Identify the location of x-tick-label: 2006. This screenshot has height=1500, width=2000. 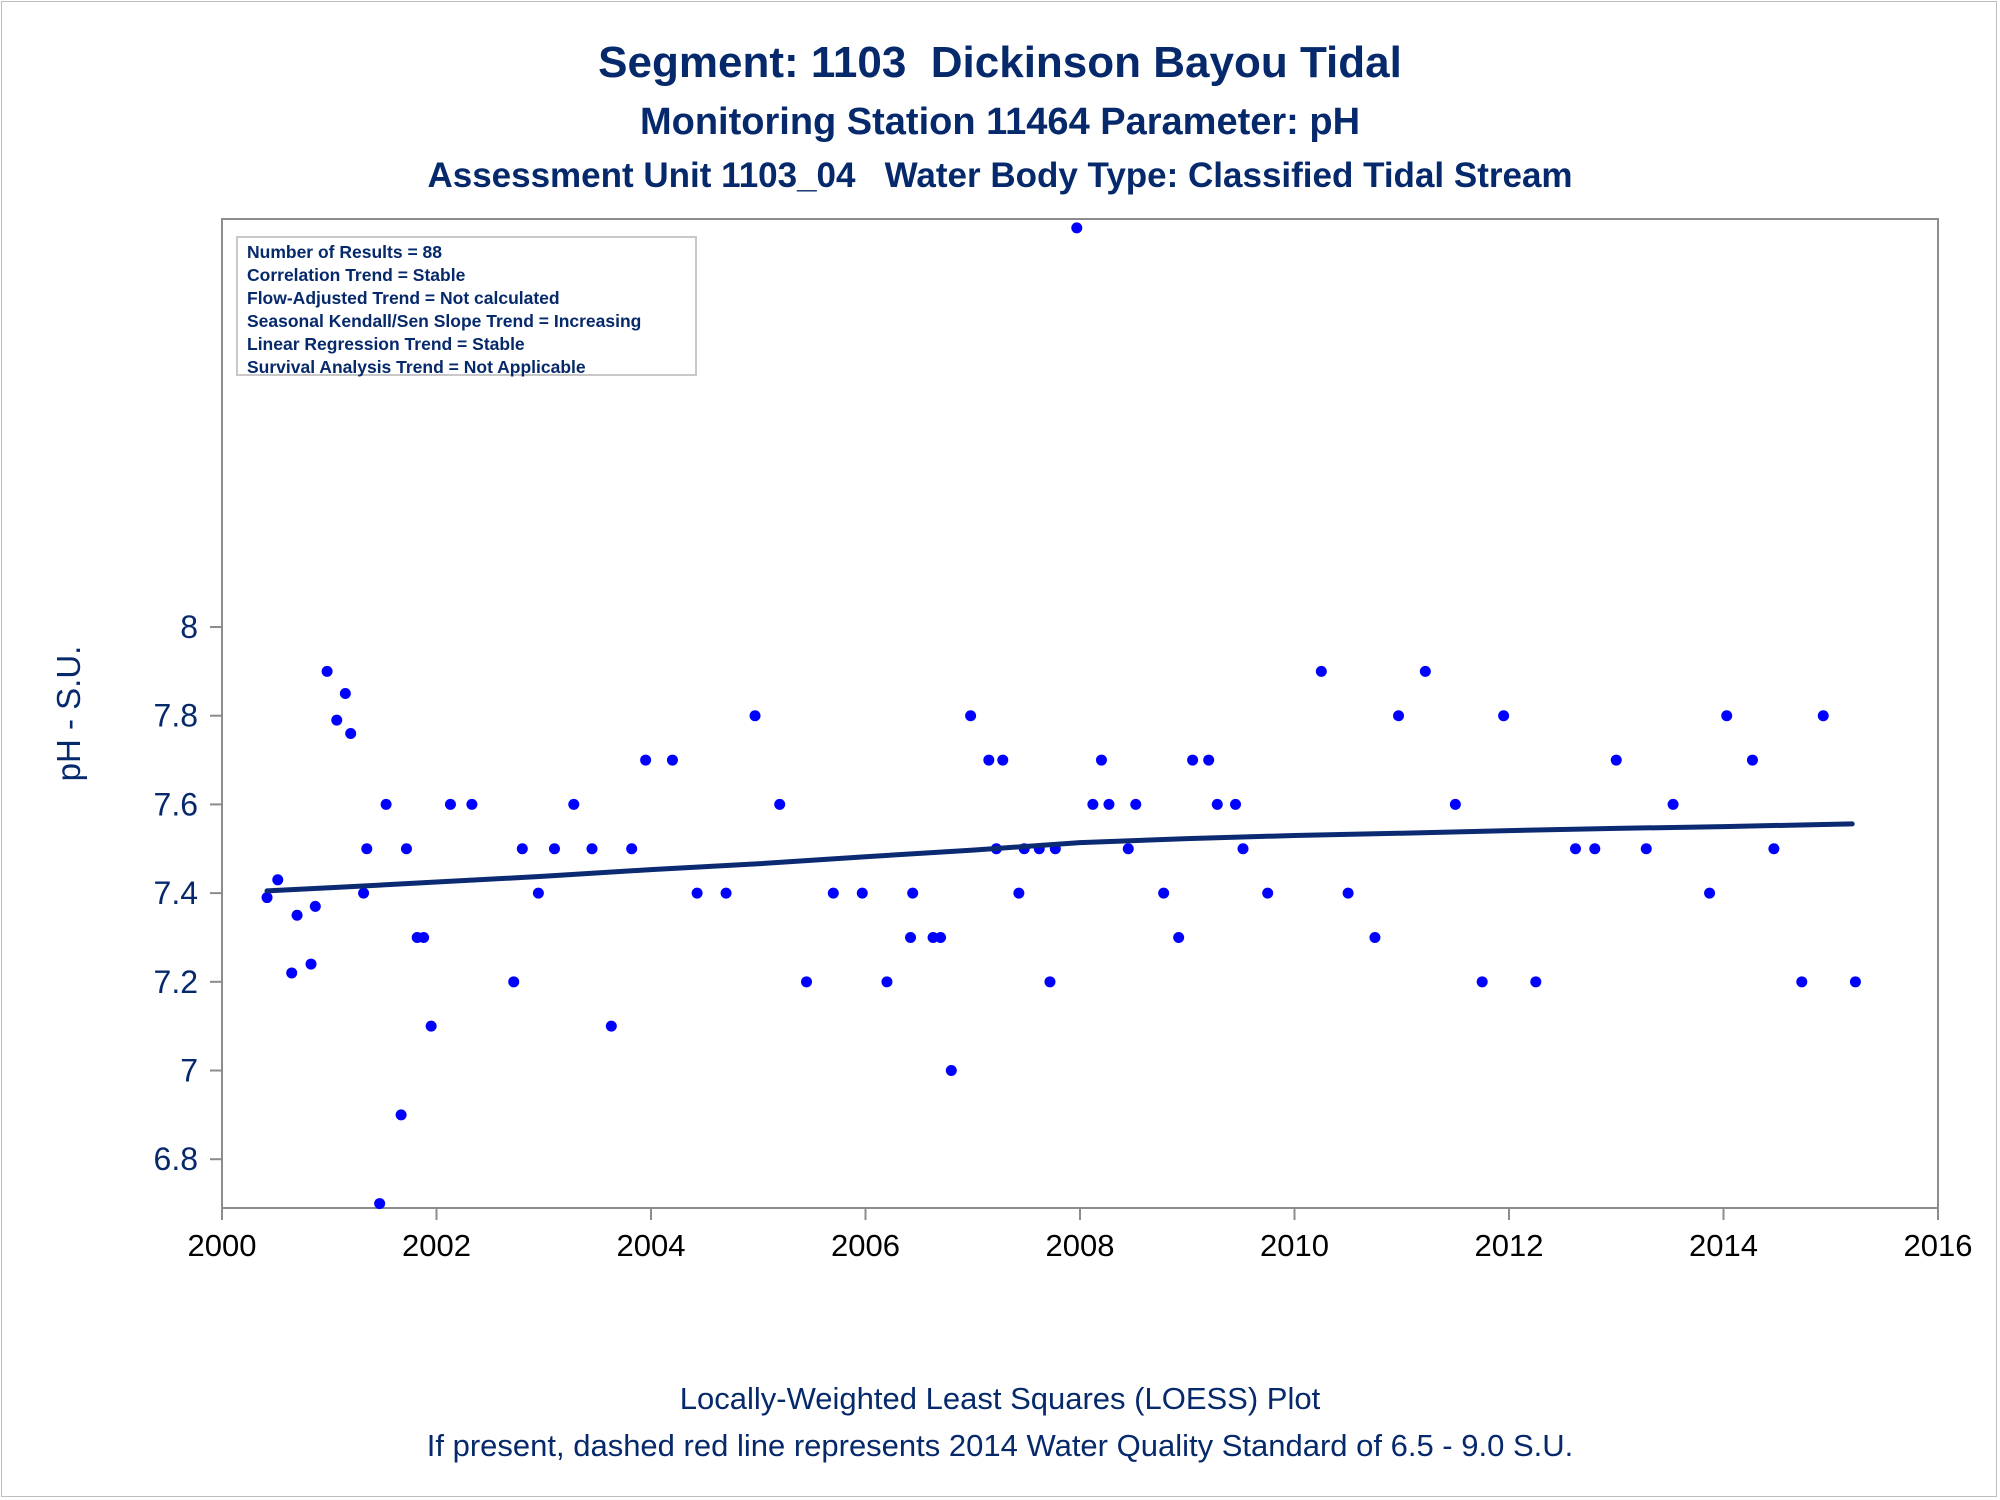
(865, 1245).